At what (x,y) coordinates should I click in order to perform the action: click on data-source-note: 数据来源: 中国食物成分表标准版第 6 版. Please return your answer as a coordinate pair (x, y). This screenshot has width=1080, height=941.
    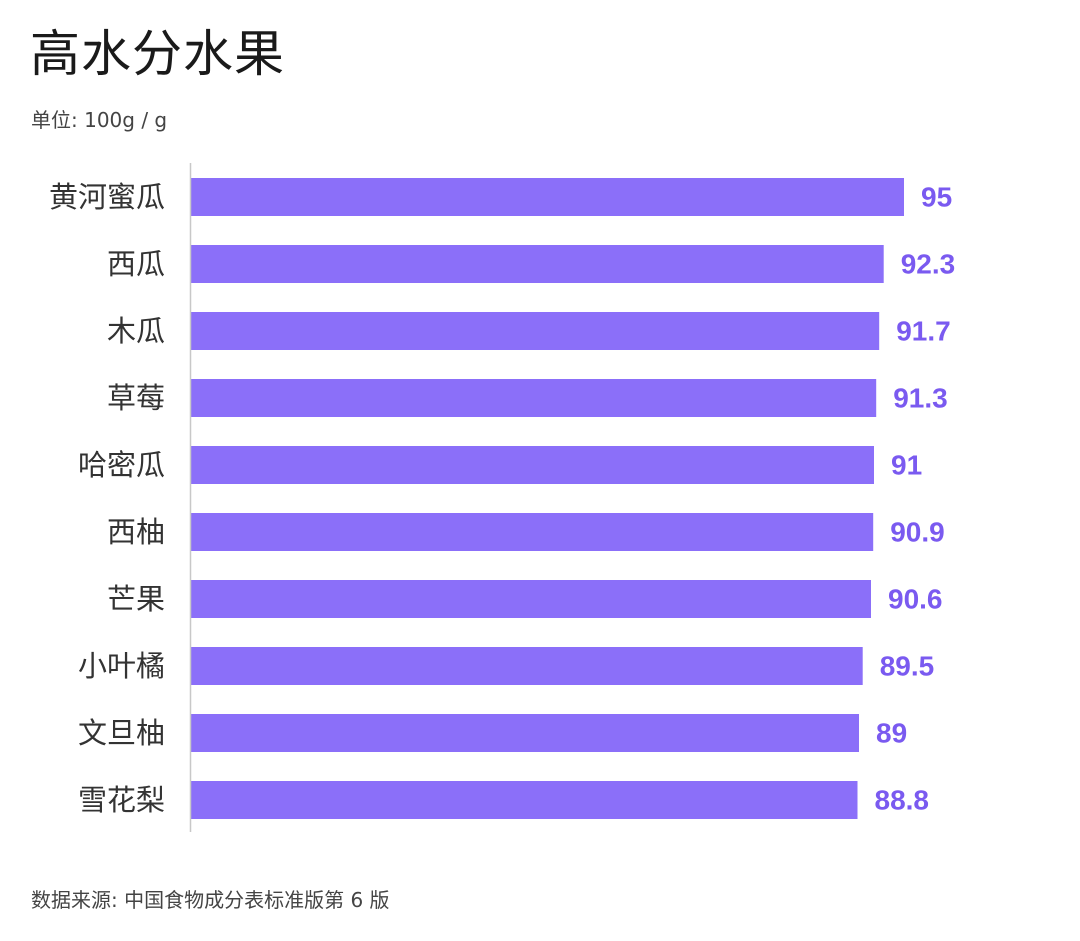
    Looking at the image, I should click on (210, 900).